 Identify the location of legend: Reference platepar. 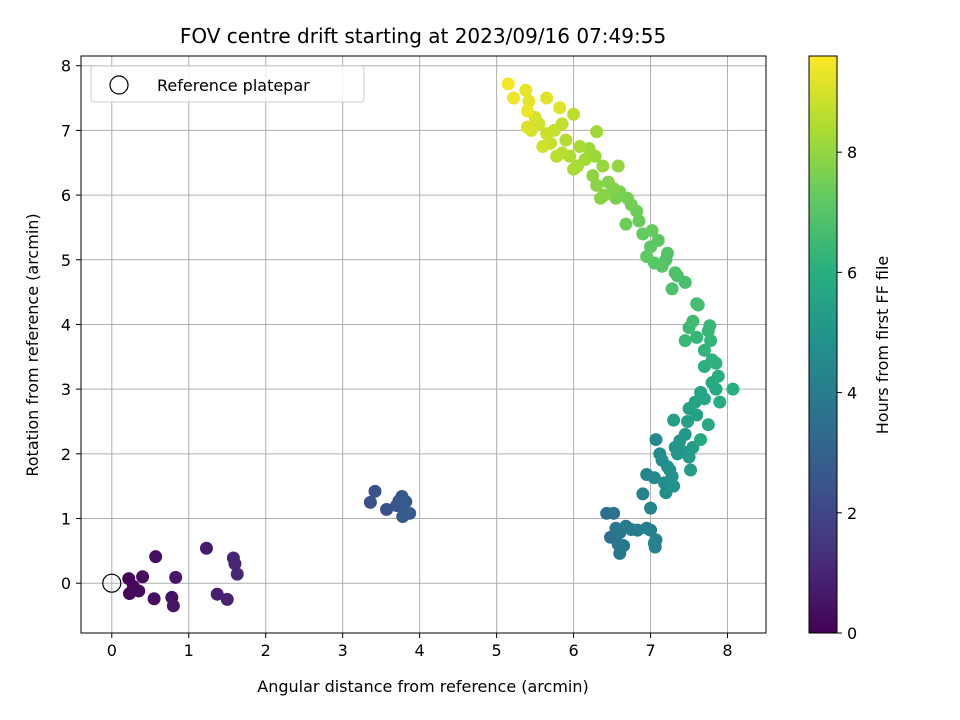
(227, 84).